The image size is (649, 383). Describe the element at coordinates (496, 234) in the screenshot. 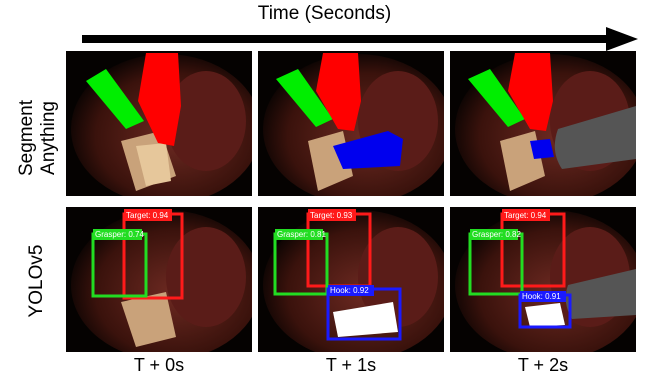

I see `yolo-grasper-label: Grasper: 0.82` at that location.